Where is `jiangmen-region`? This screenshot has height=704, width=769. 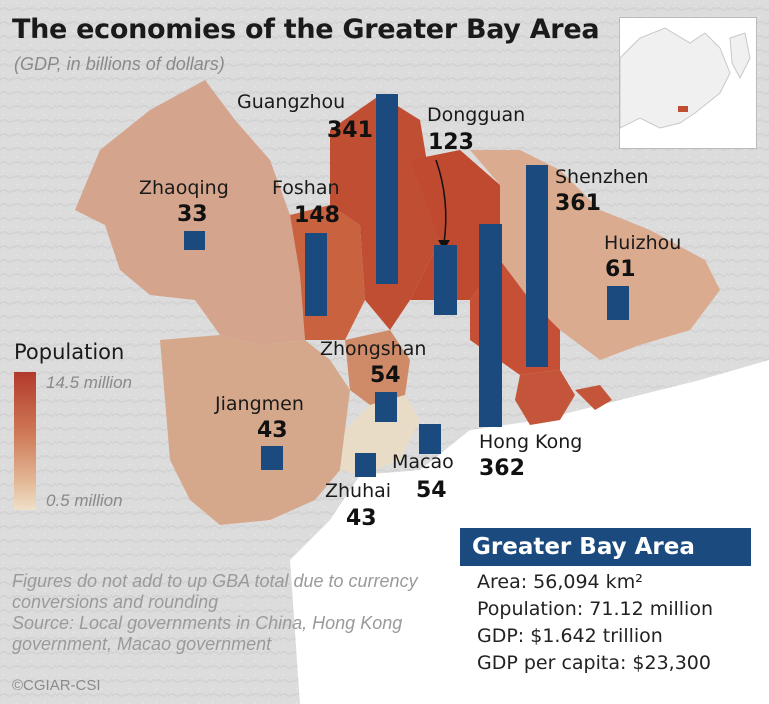 jiangmen-region is located at coordinates (255, 430).